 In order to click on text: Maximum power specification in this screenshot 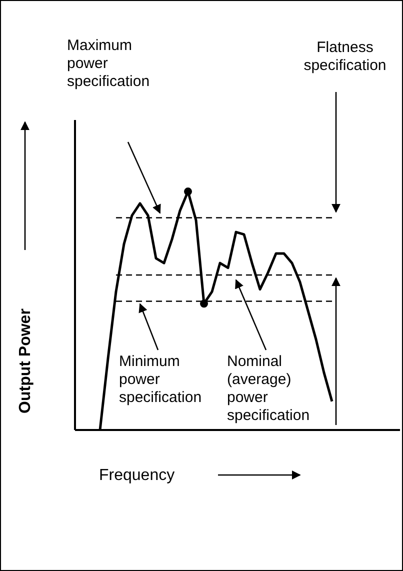, I will do `click(109, 64)`.